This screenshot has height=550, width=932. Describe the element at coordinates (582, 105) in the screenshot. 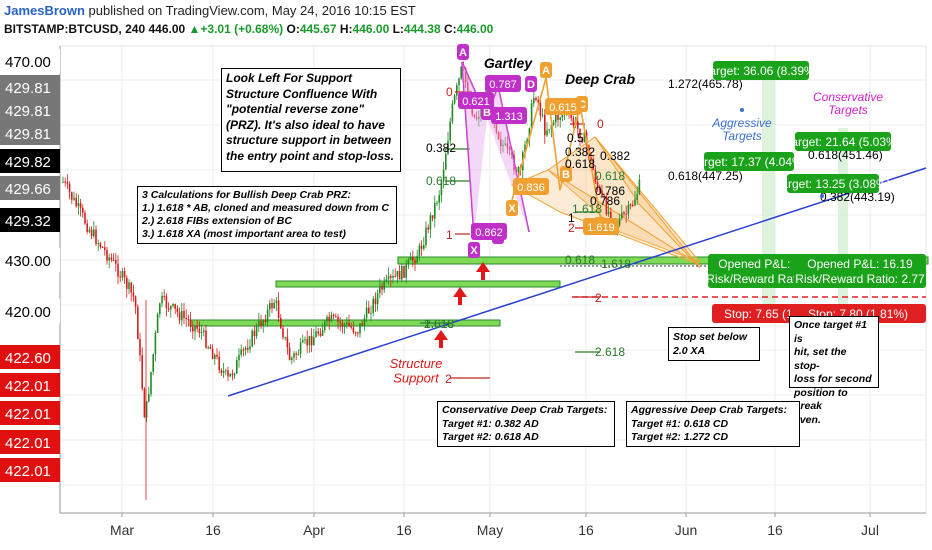

I see `crab-point-c: C` at that location.